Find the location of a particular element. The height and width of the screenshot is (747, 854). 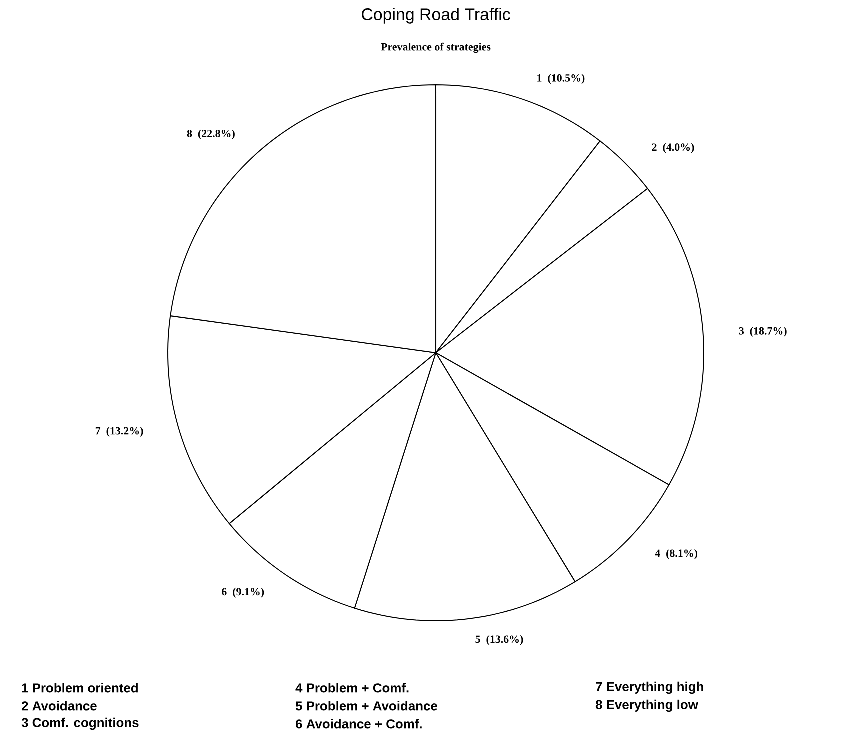

data-label: (18.7%) is located at coordinates (768, 332).